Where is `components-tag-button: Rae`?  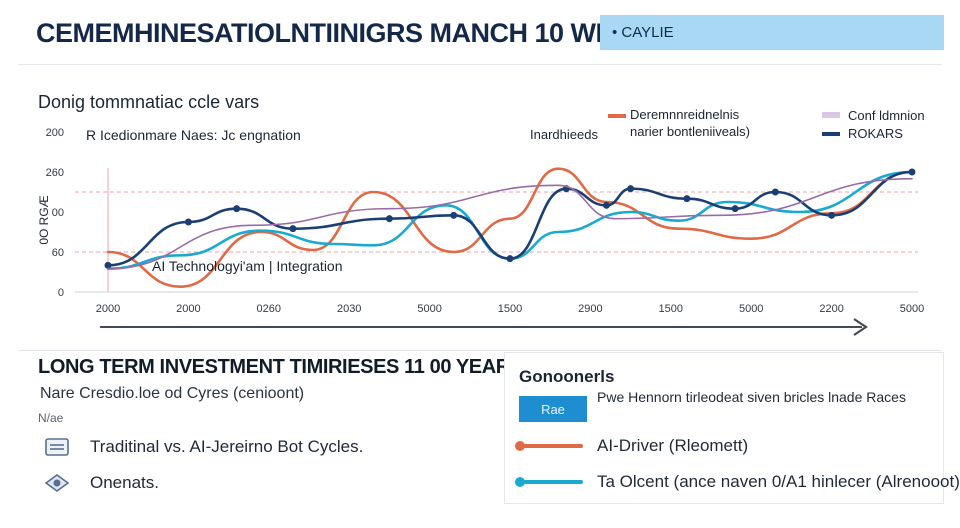
components-tag-button: Rae is located at coordinates (553, 409).